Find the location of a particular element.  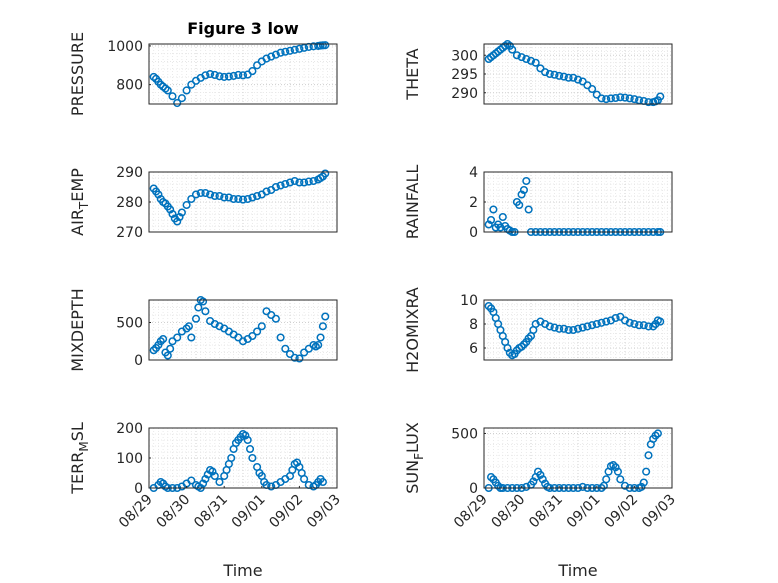

y-tick-label: 800 is located at coordinates (129, 86).